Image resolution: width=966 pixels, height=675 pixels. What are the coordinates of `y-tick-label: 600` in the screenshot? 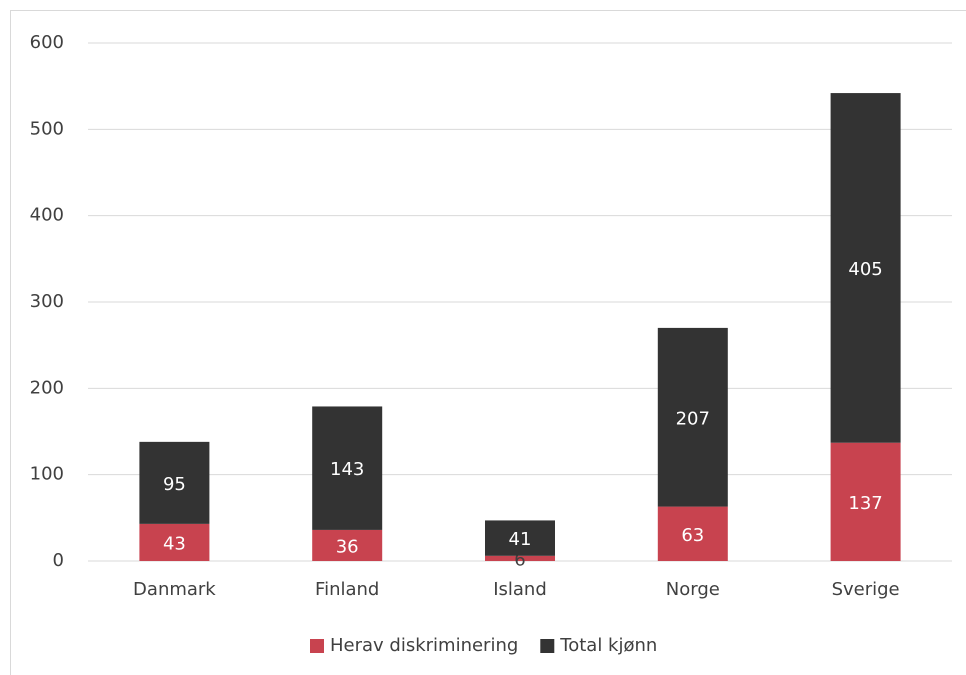 It's located at (47, 42).